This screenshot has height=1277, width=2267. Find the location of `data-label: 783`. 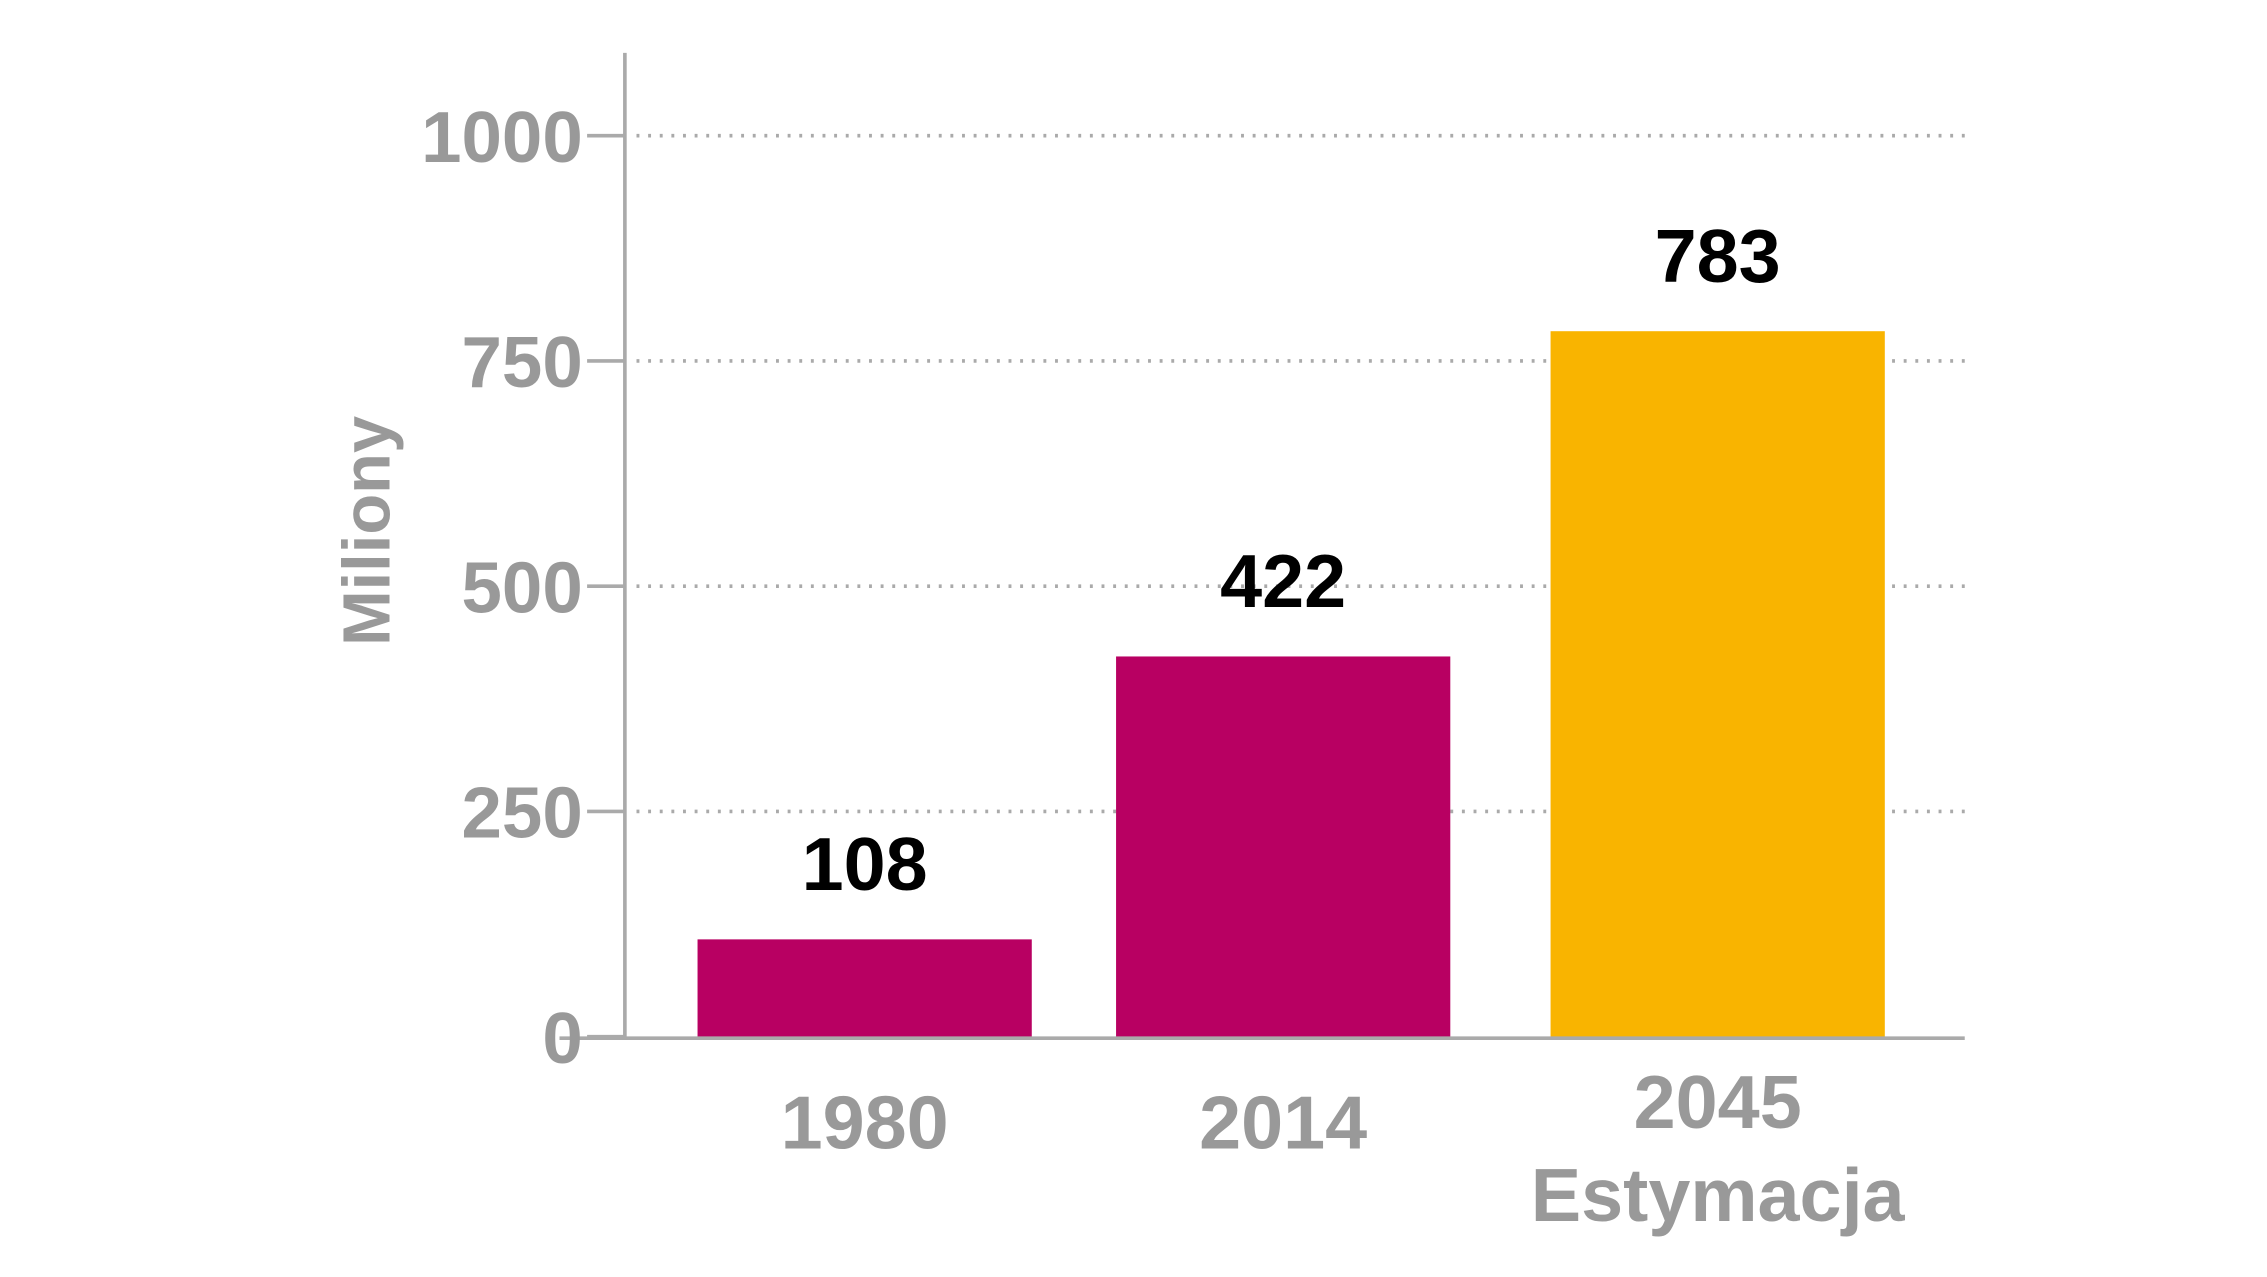

data-label: 783 is located at coordinates (1718, 257).